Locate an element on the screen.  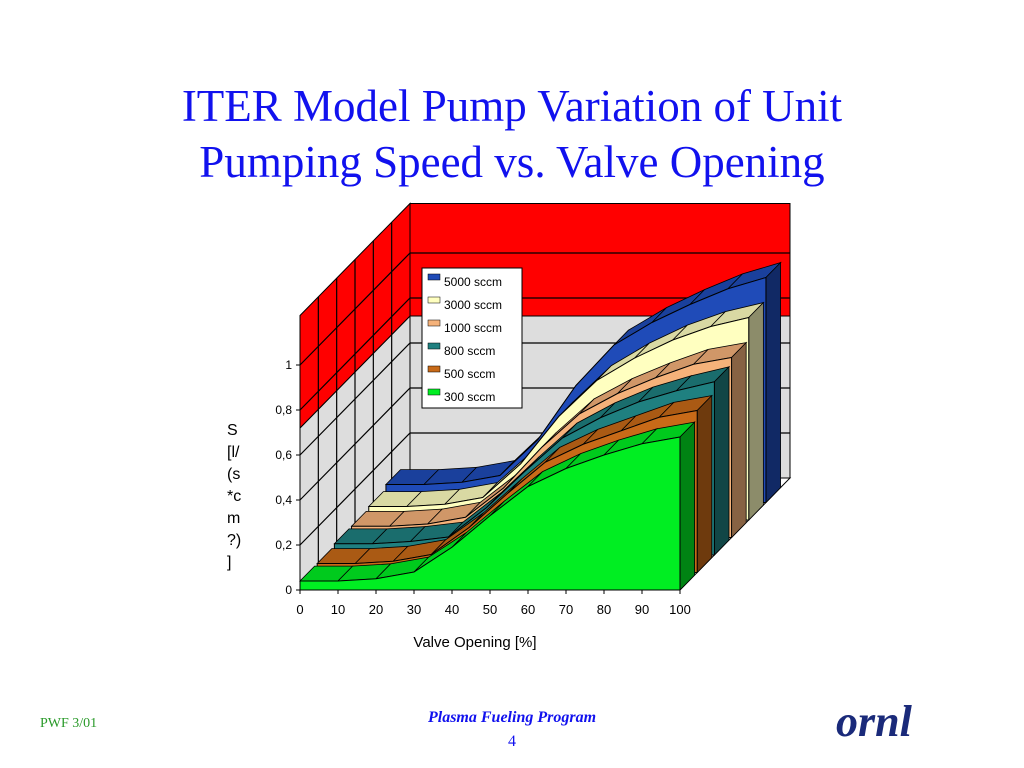
x-tick-label: 0 is located at coordinates (299, 609).